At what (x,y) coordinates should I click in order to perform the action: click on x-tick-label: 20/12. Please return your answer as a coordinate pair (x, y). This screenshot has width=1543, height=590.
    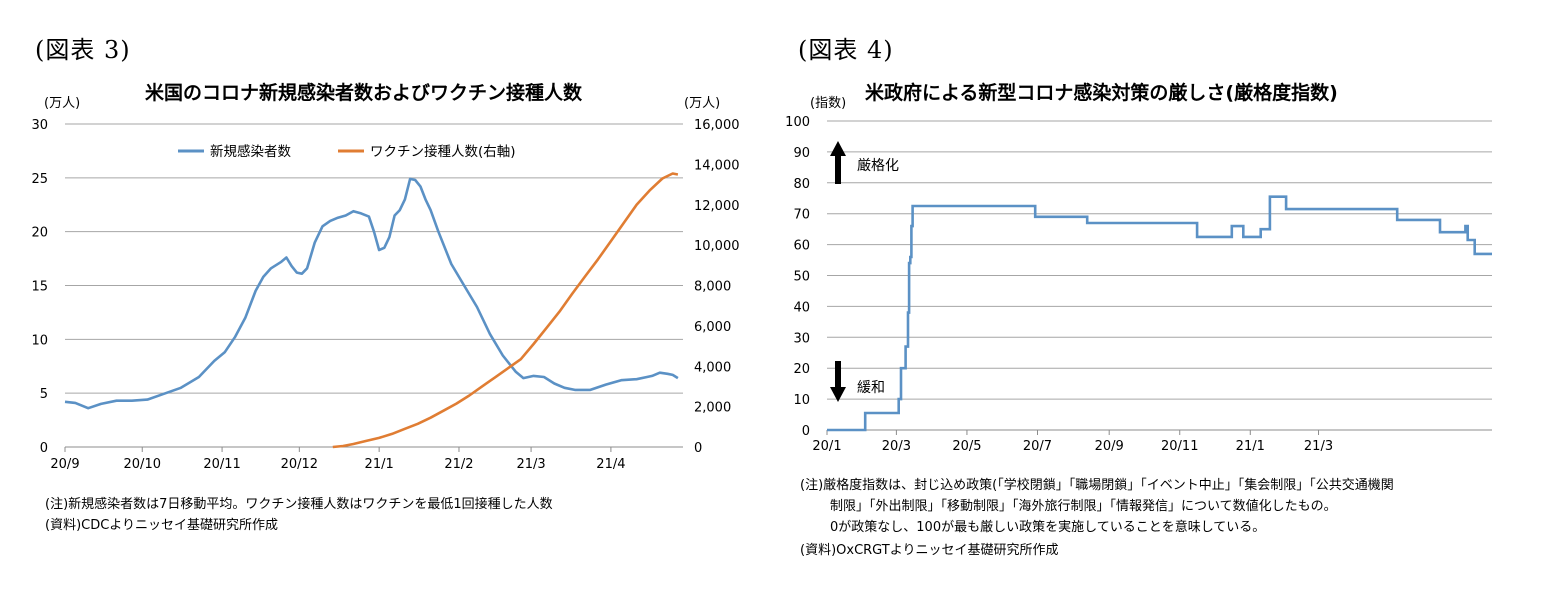
    Looking at the image, I should click on (299, 464).